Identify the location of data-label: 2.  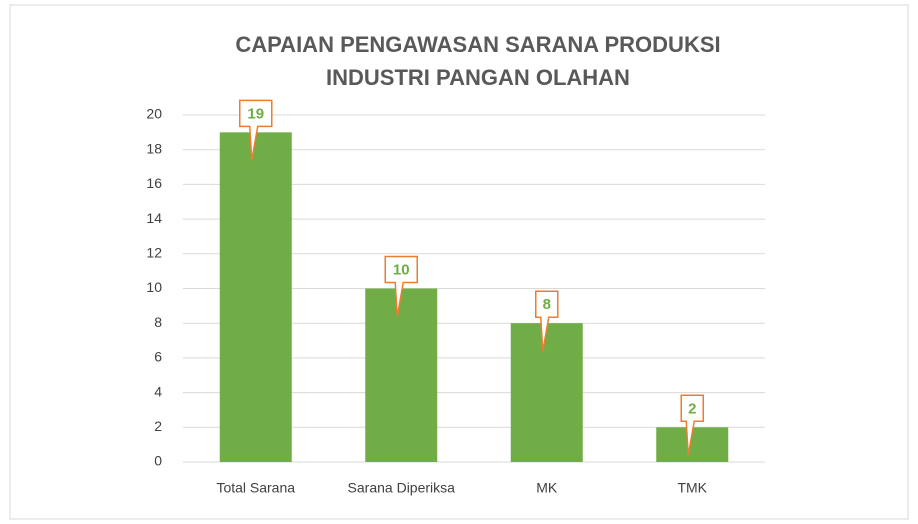
(692, 408).